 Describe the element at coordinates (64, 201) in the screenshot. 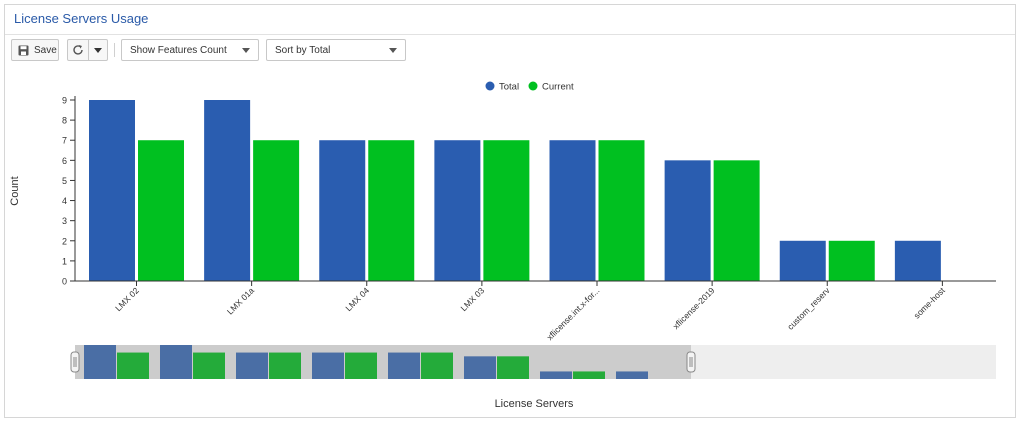

I see `y-tick-label: 4` at that location.